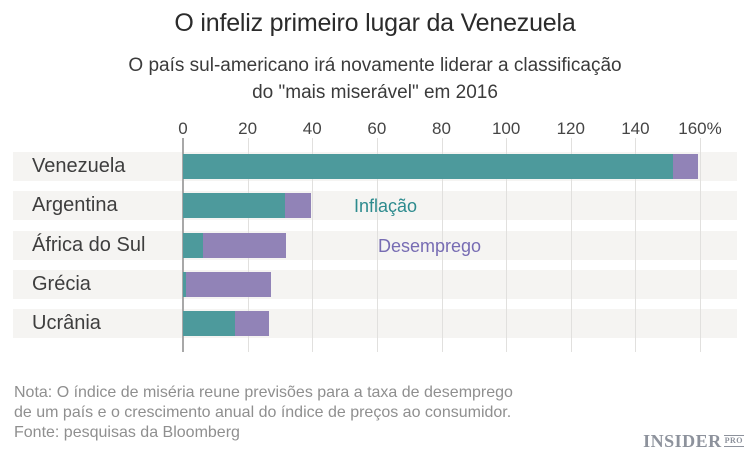 The height and width of the screenshot is (458, 750). Describe the element at coordinates (61, 283) in the screenshot. I see `category-label: Grécia` at that location.